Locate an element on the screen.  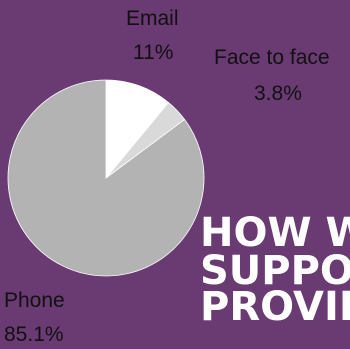
slice-value-face-to-face: 3.8% is located at coordinates (278, 93).